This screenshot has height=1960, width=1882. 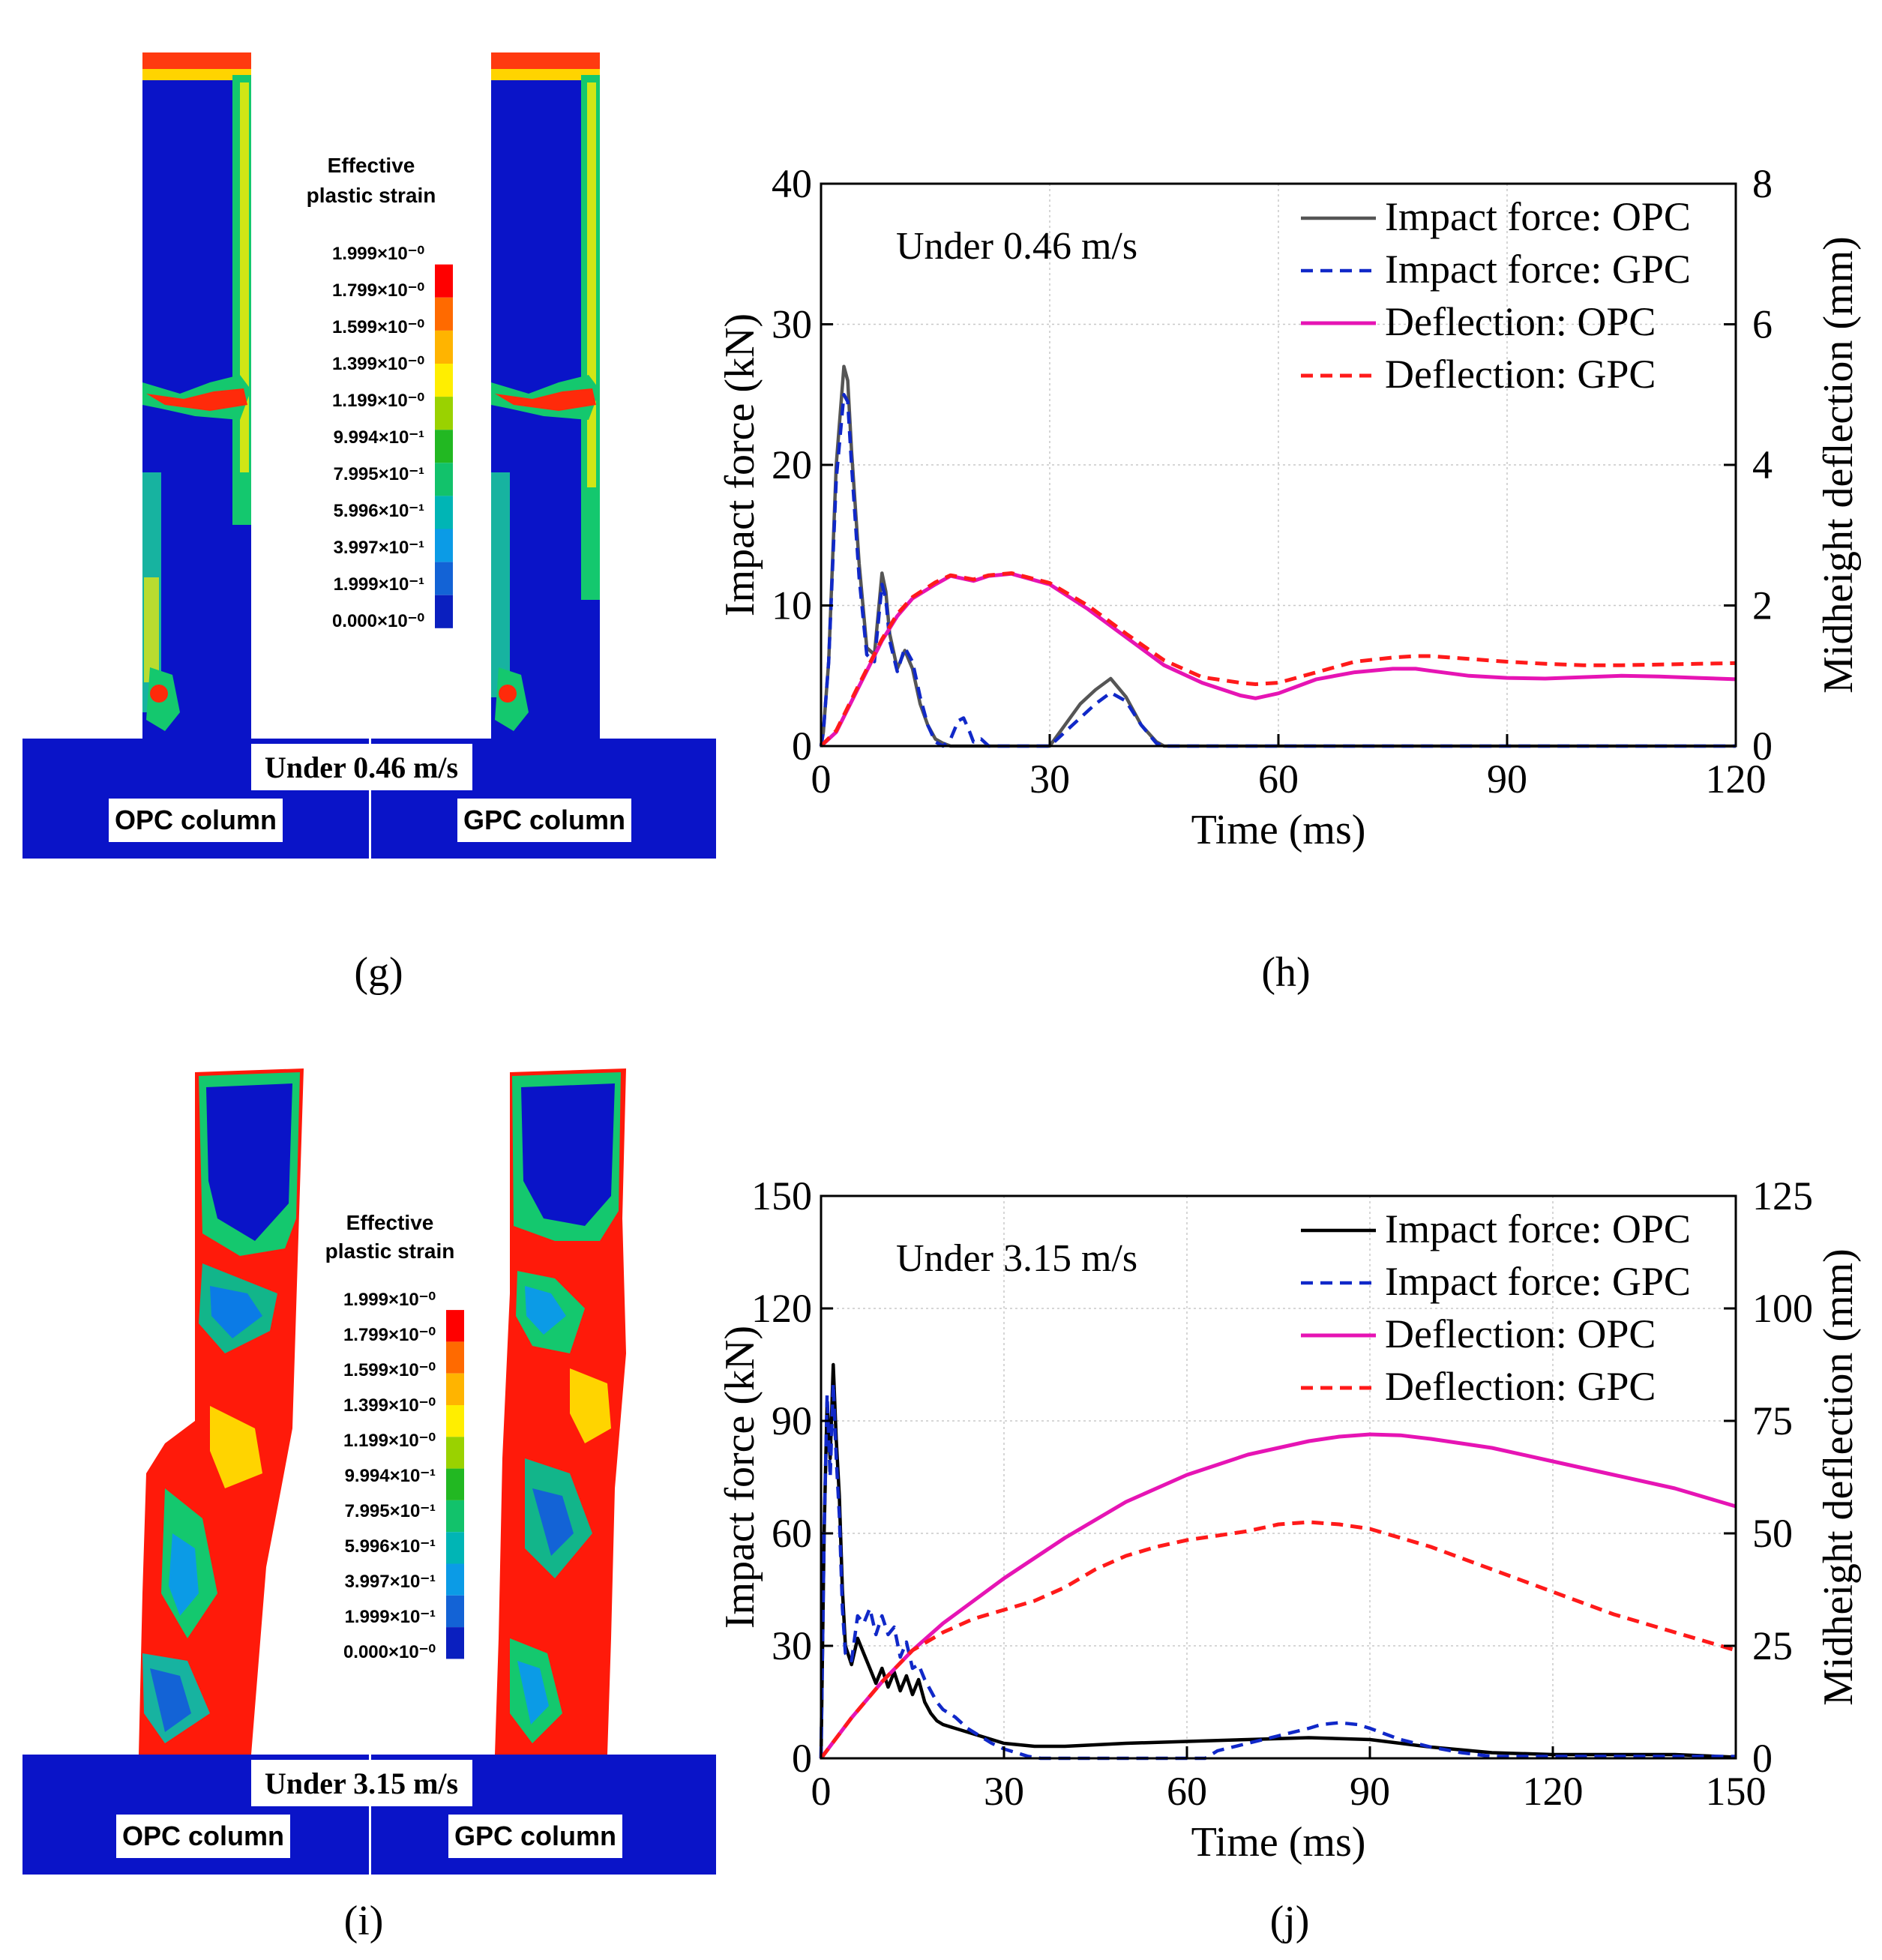 What do you see at coordinates (1773, 1533) in the screenshot?
I see `y2-tick-label: 50` at bounding box center [1773, 1533].